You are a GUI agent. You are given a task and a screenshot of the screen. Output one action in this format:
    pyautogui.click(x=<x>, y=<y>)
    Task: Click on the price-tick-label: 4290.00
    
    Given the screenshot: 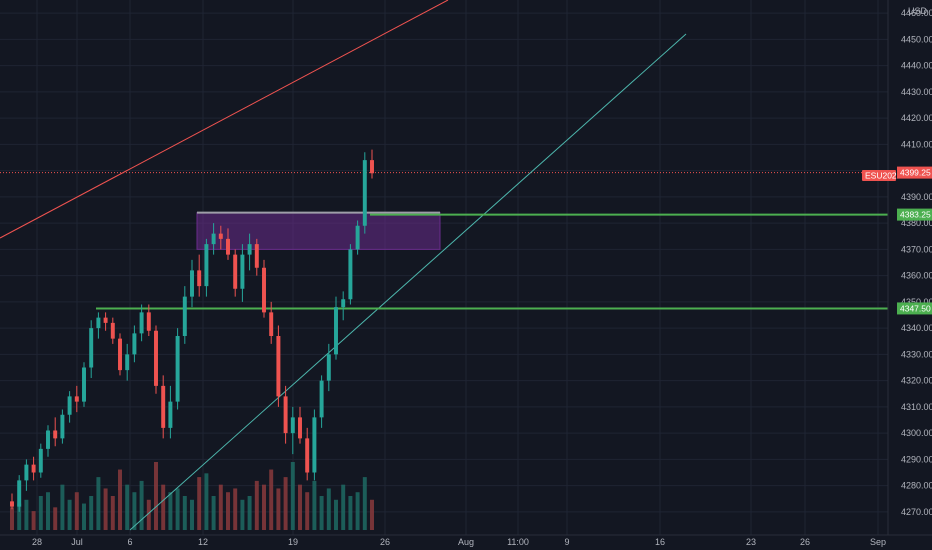 What is the action you would take?
    pyautogui.click(x=916, y=459)
    